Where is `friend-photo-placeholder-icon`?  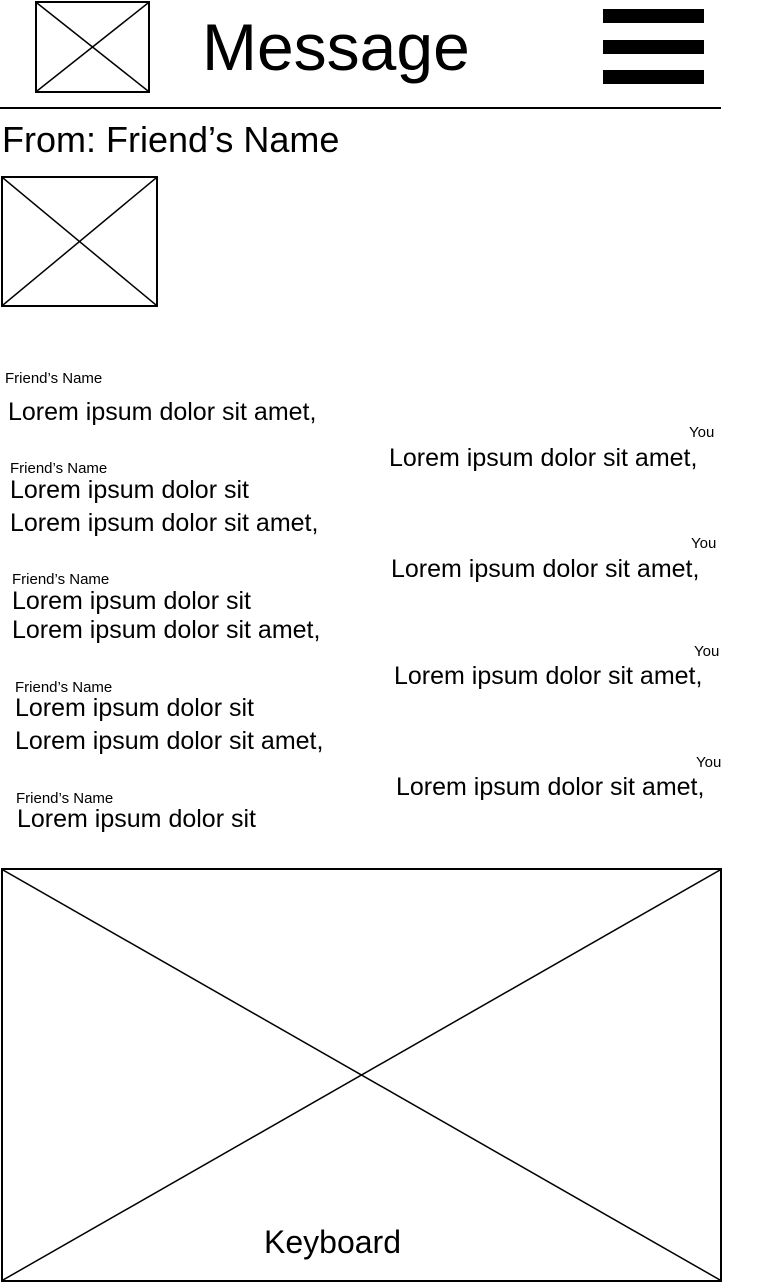
friend-photo-placeholder-icon is located at coordinates (79, 241).